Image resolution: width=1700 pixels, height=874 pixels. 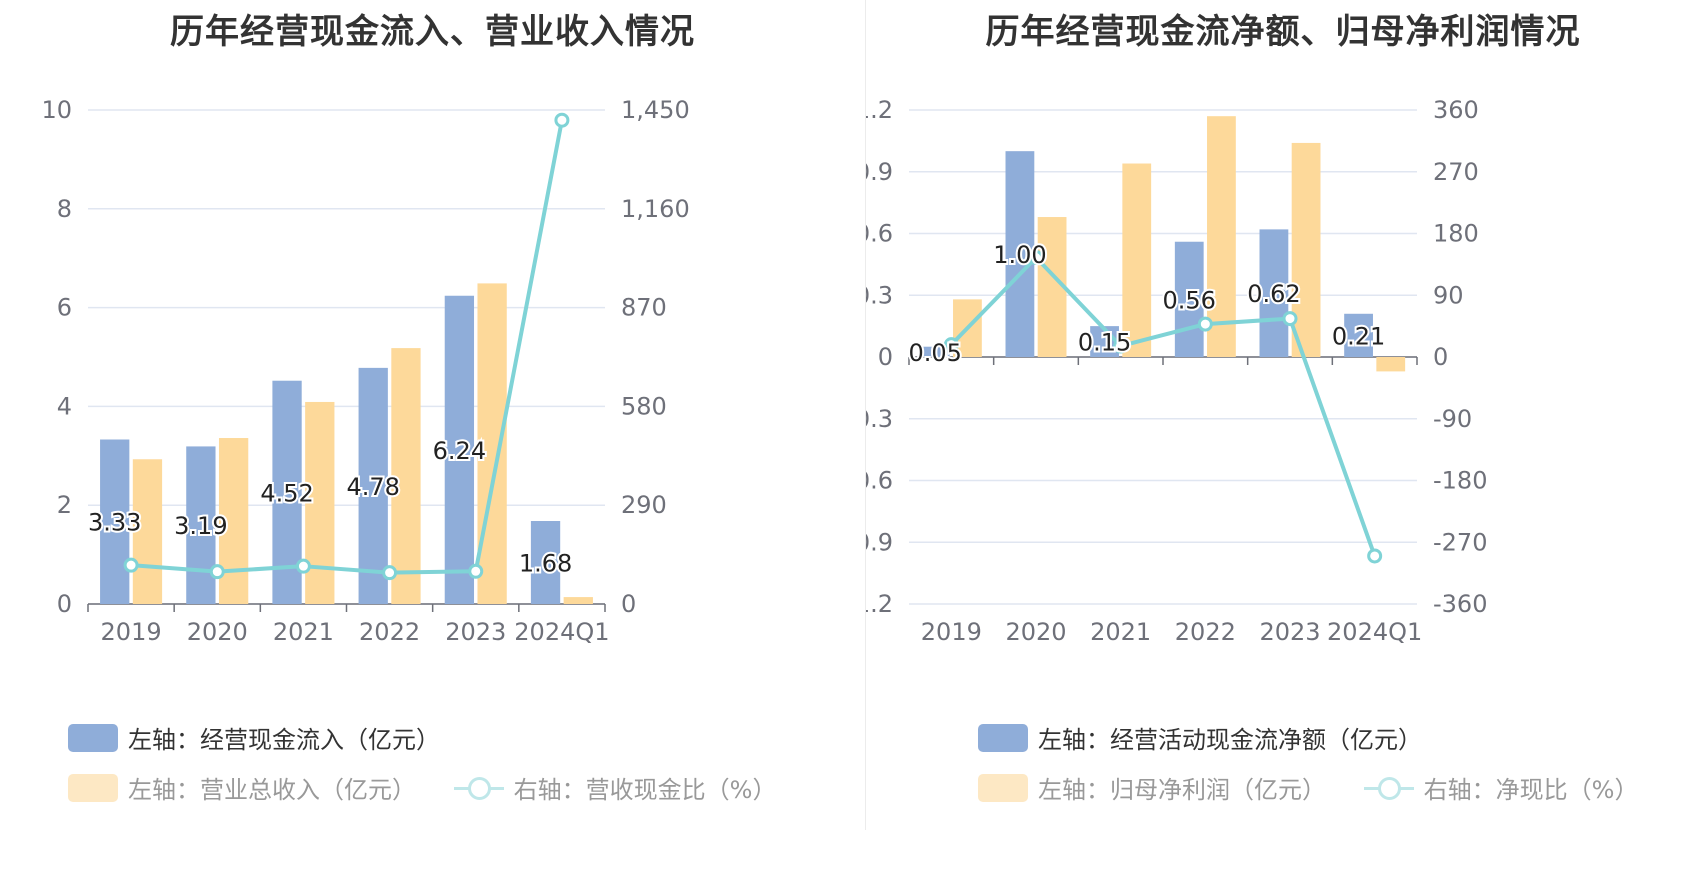 I want to click on left-axis-tick-label: 6, so click(x=64, y=308).